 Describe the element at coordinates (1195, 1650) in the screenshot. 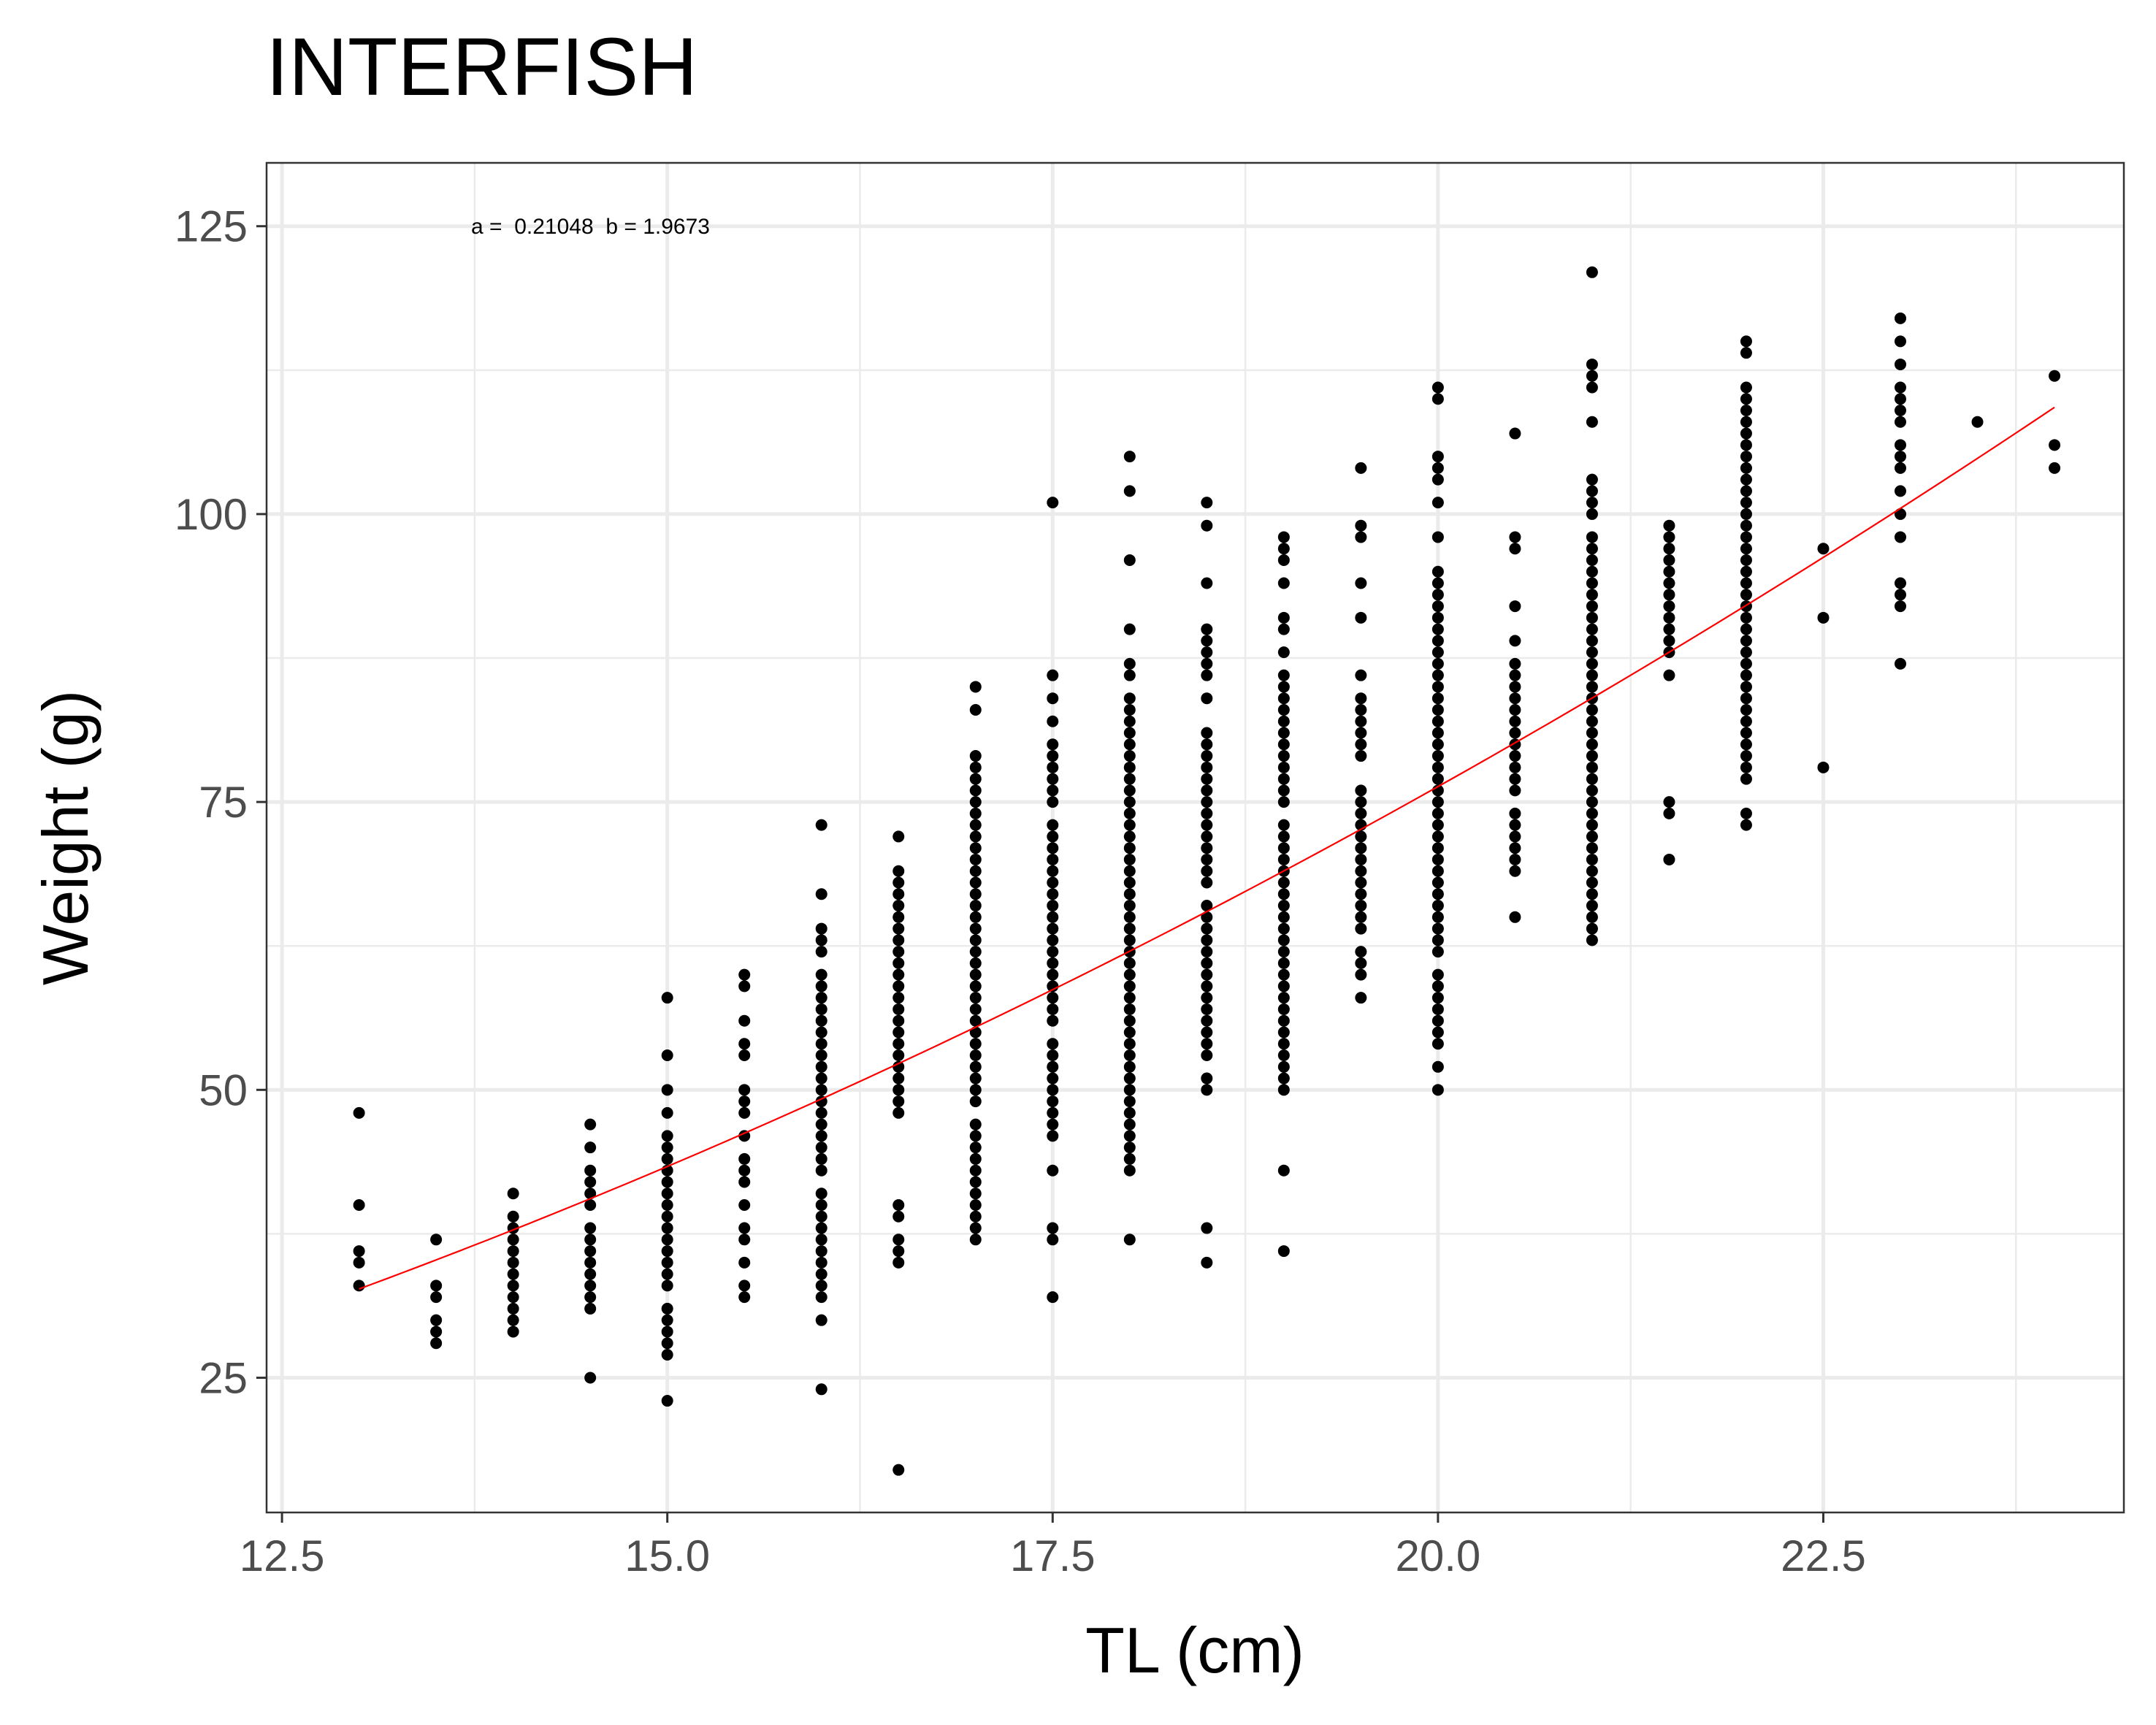

I see `x-axis-label: TL (cm)` at that location.